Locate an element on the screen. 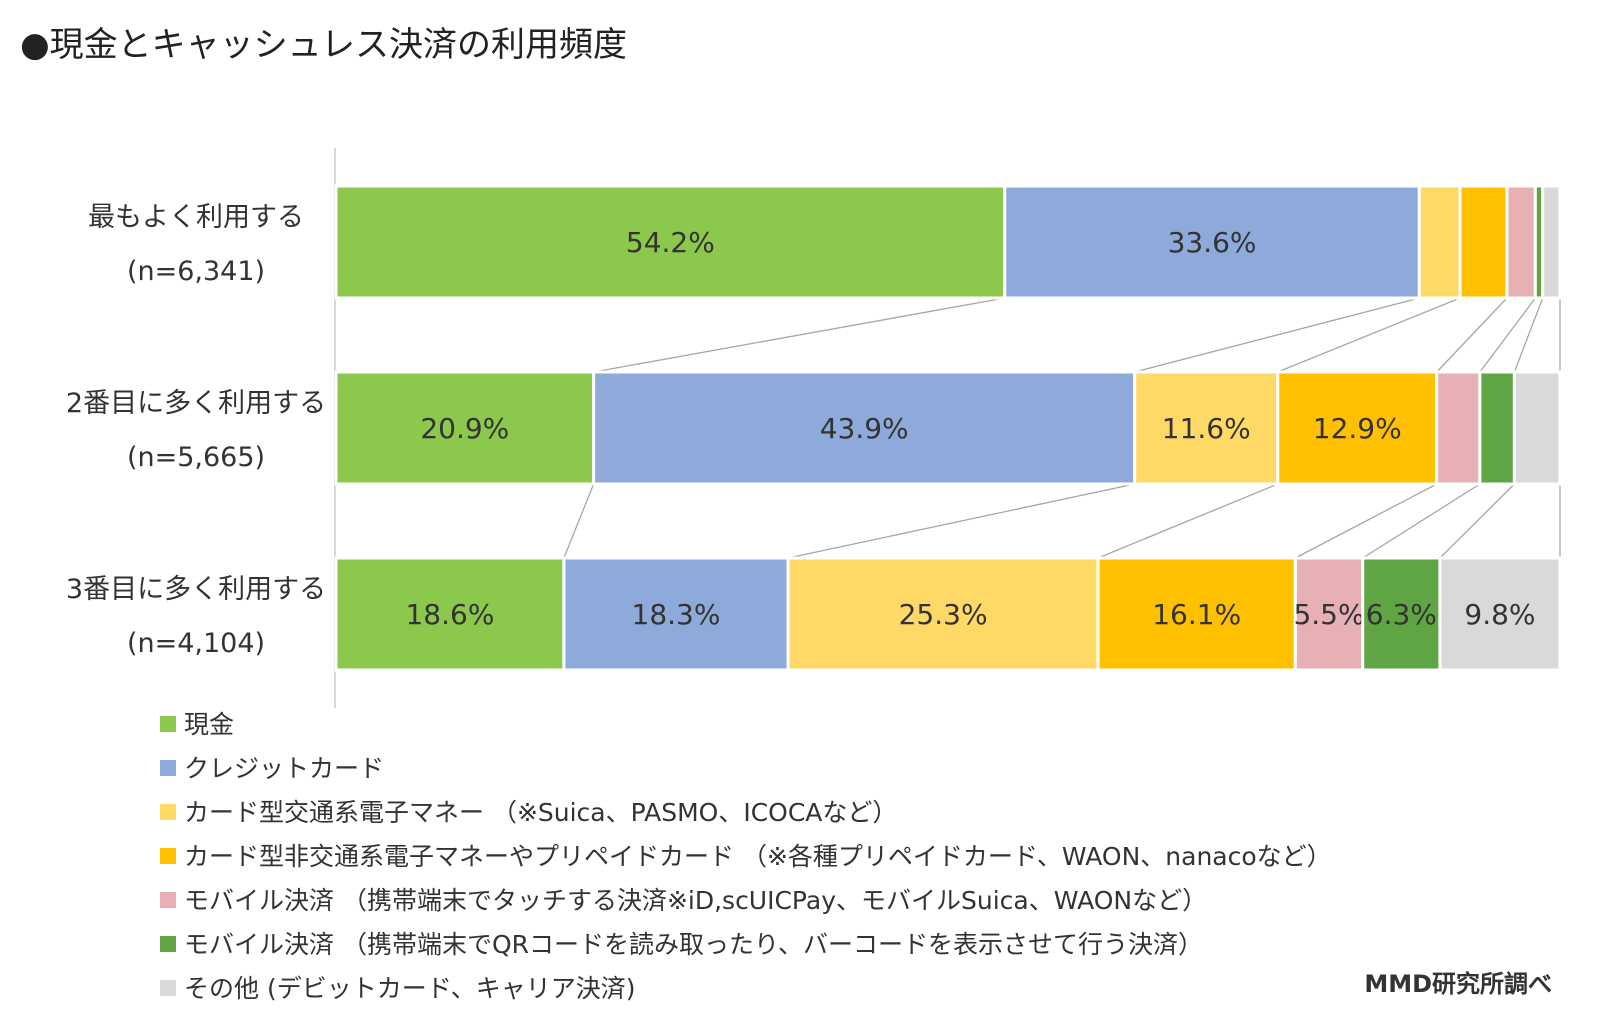  category-label: 3番目に多く利用する is located at coordinates (196, 589).